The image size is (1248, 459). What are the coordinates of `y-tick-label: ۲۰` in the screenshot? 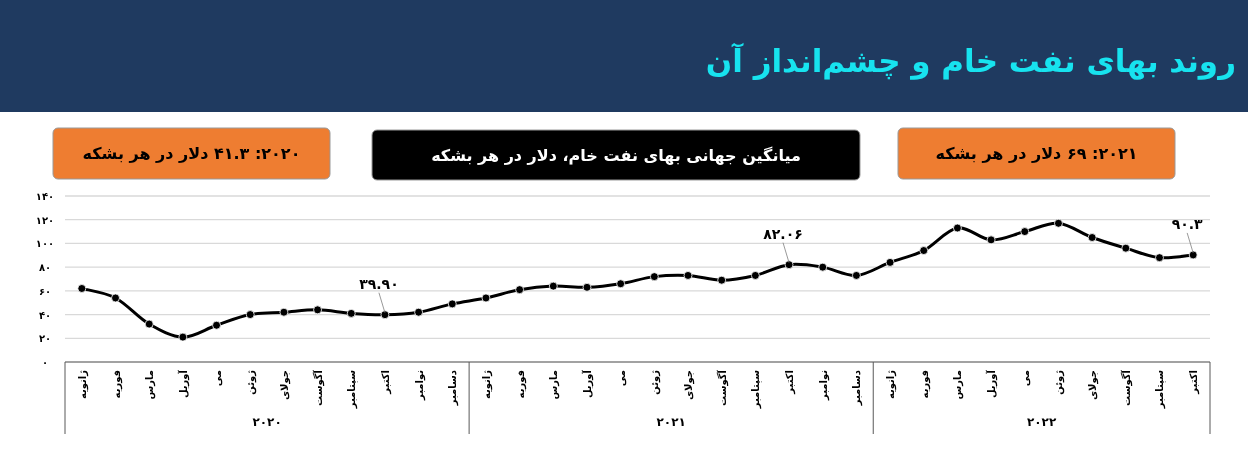 It's located at (45, 339).